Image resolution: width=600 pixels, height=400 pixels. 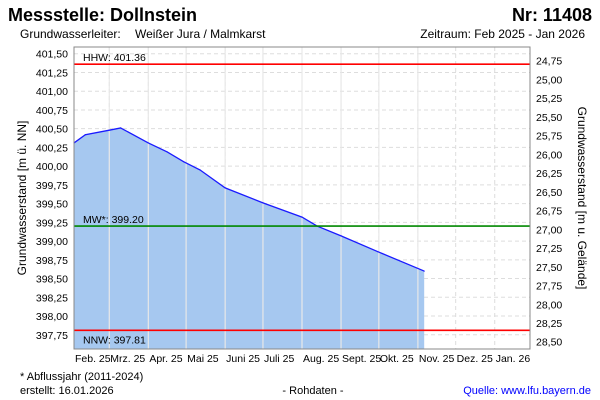 What do you see at coordinates (52, 167) in the screenshot?
I see `y-tick-label: 400,00` at bounding box center [52, 167].